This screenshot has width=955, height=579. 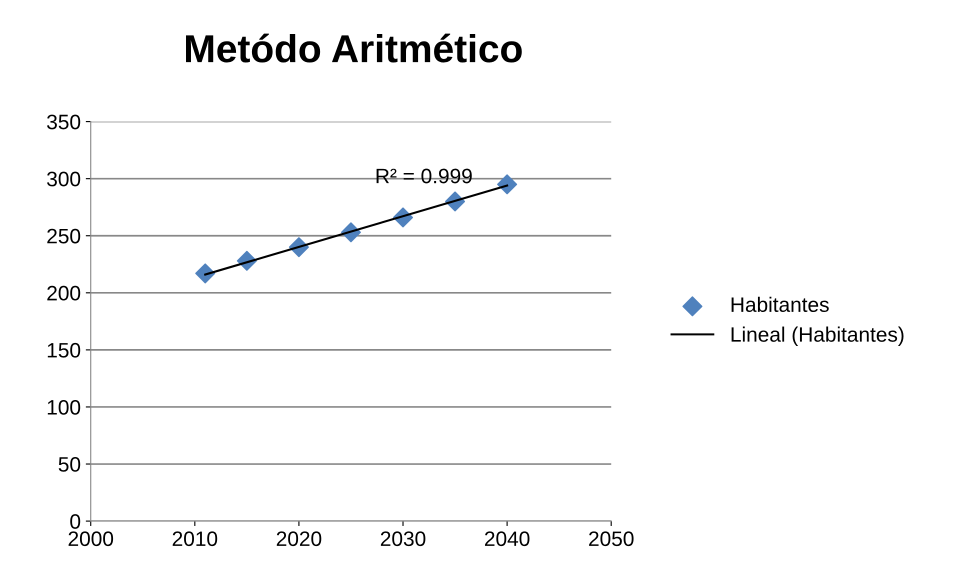 I want to click on x-tick-label: 2000, so click(x=91, y=538).